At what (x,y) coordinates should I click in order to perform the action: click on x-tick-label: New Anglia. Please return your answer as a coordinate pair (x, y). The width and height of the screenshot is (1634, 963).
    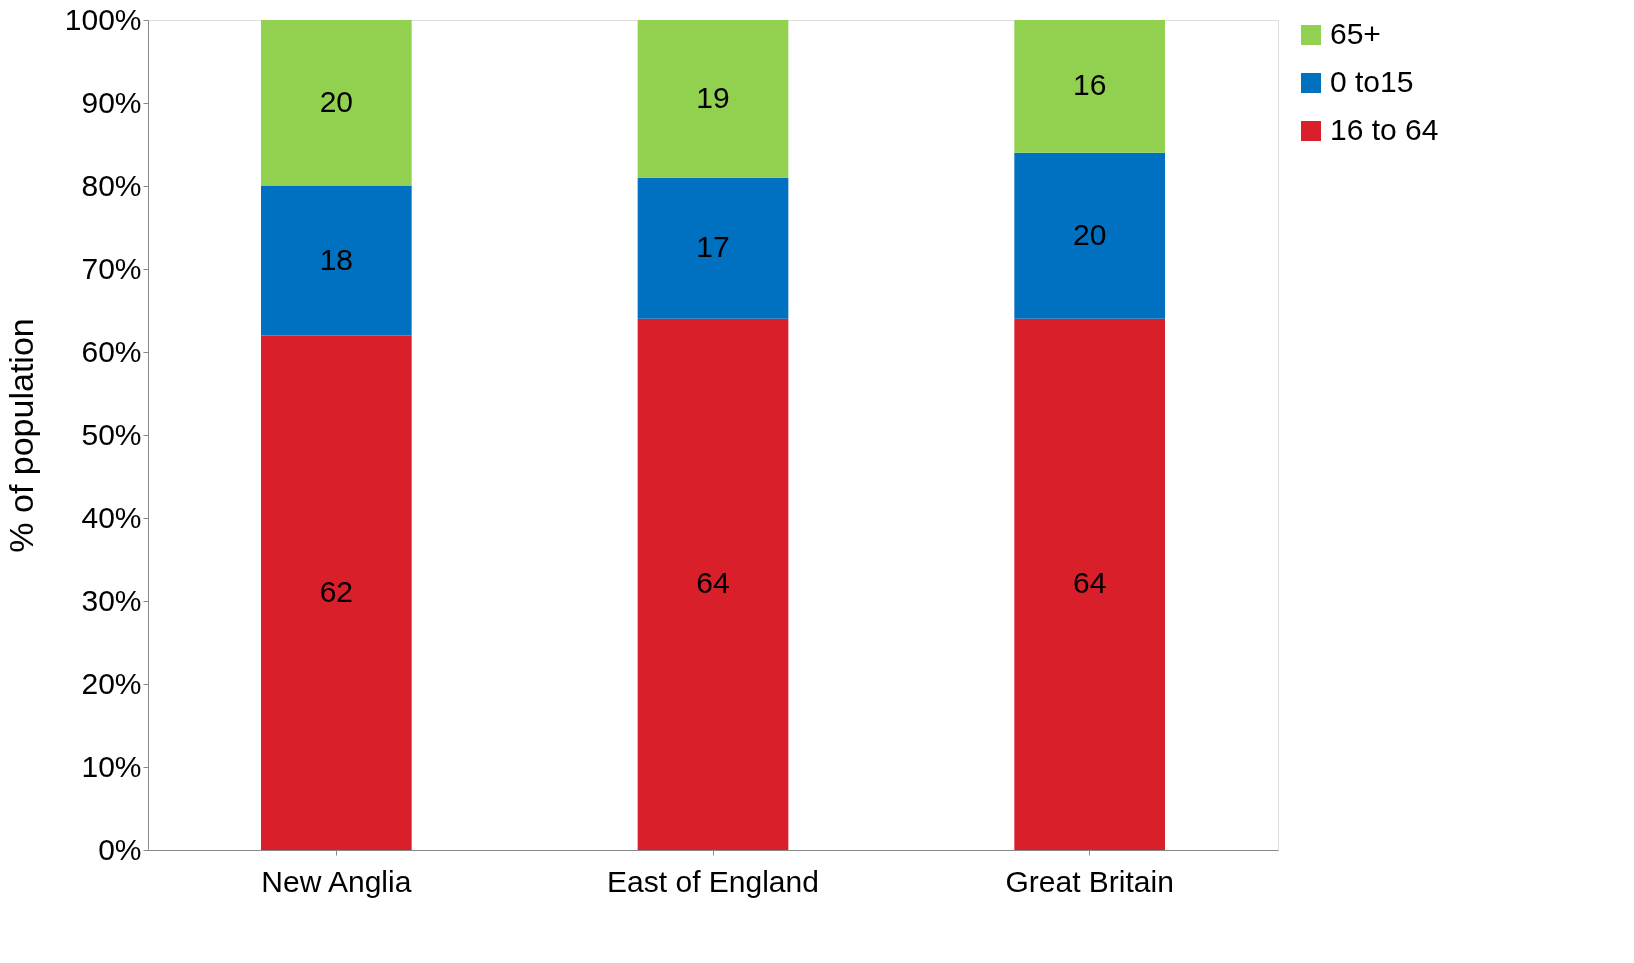
    Looking at the image, I should click on (336, 881).